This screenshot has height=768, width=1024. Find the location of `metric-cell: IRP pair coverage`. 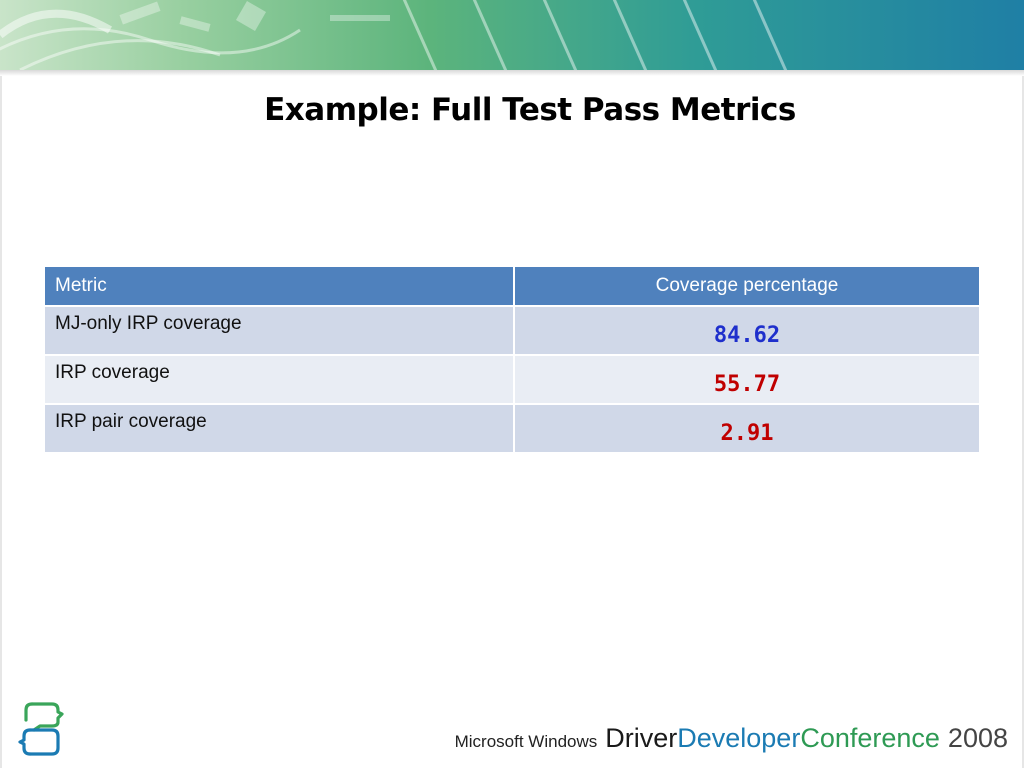

metric-cell: IRP pair coverage is located at coordinates (279, 428).